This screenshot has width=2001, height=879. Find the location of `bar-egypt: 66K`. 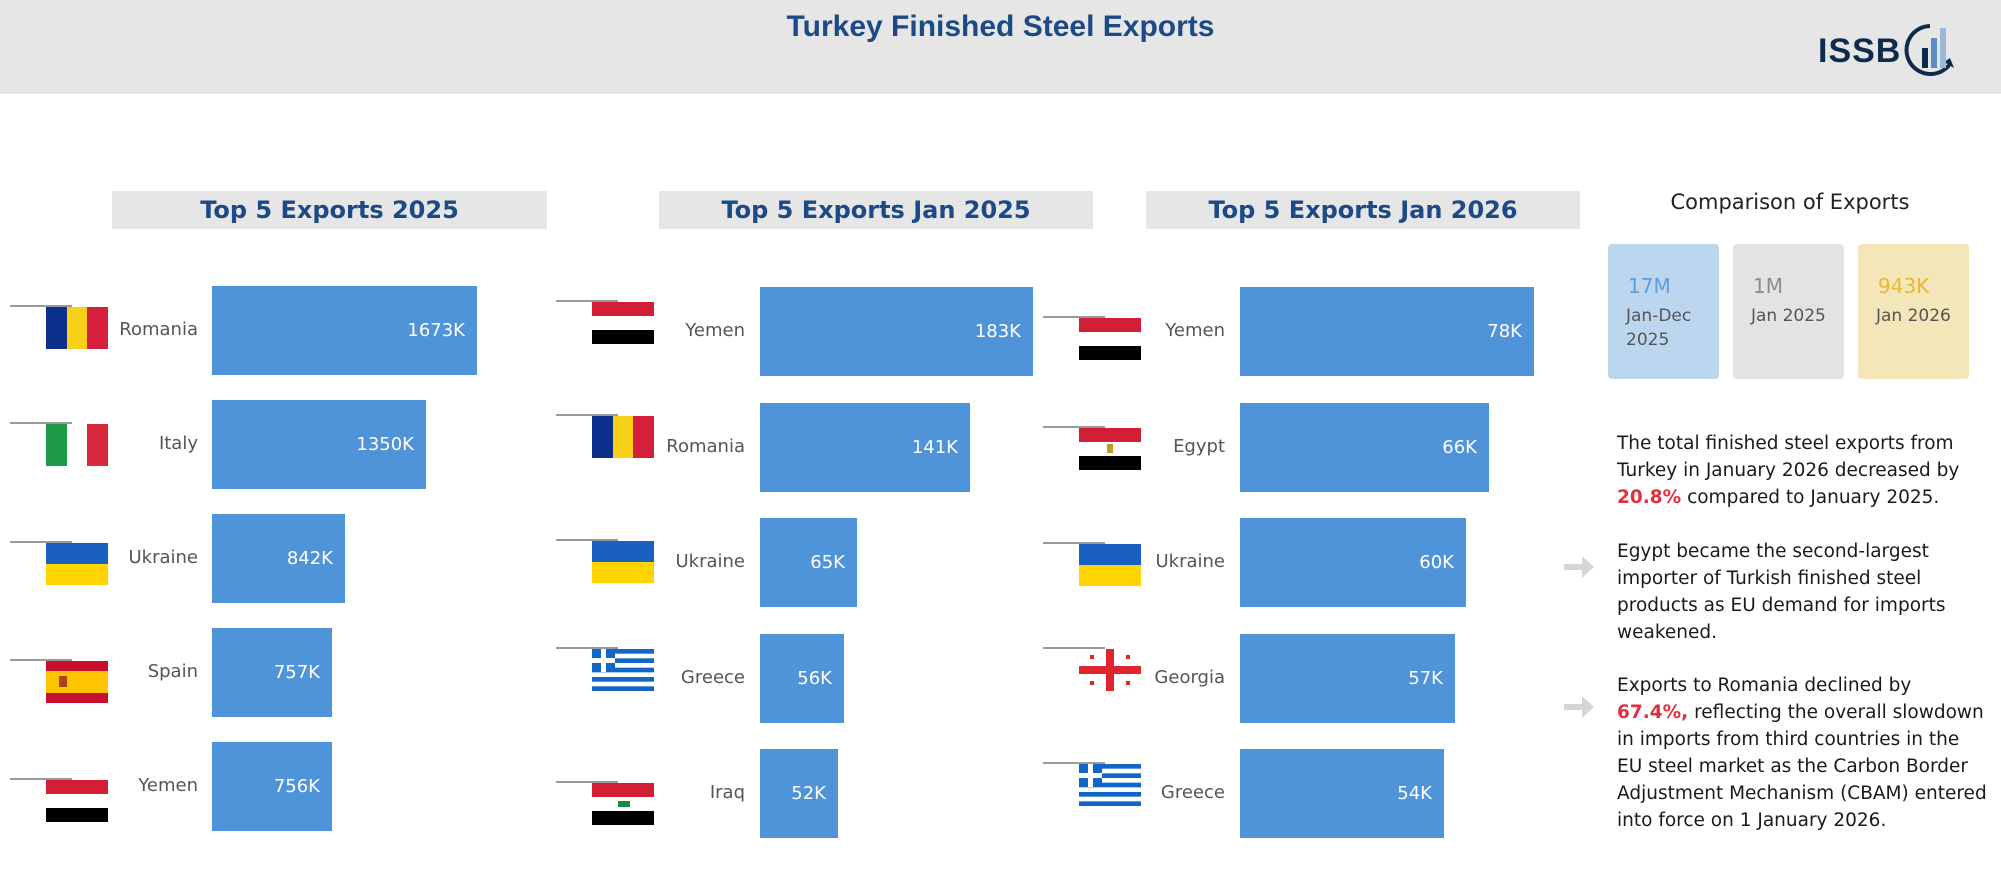

bar-egypt: 66K is located at coordinates (1364, 447).